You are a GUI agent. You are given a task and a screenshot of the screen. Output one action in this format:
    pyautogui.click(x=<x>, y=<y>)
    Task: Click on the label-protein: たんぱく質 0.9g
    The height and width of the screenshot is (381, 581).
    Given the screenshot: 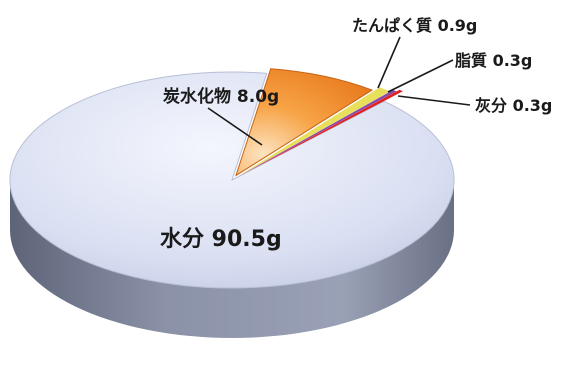 What is the action you would take?
    pyautogui.click(x=414, y=25)
    